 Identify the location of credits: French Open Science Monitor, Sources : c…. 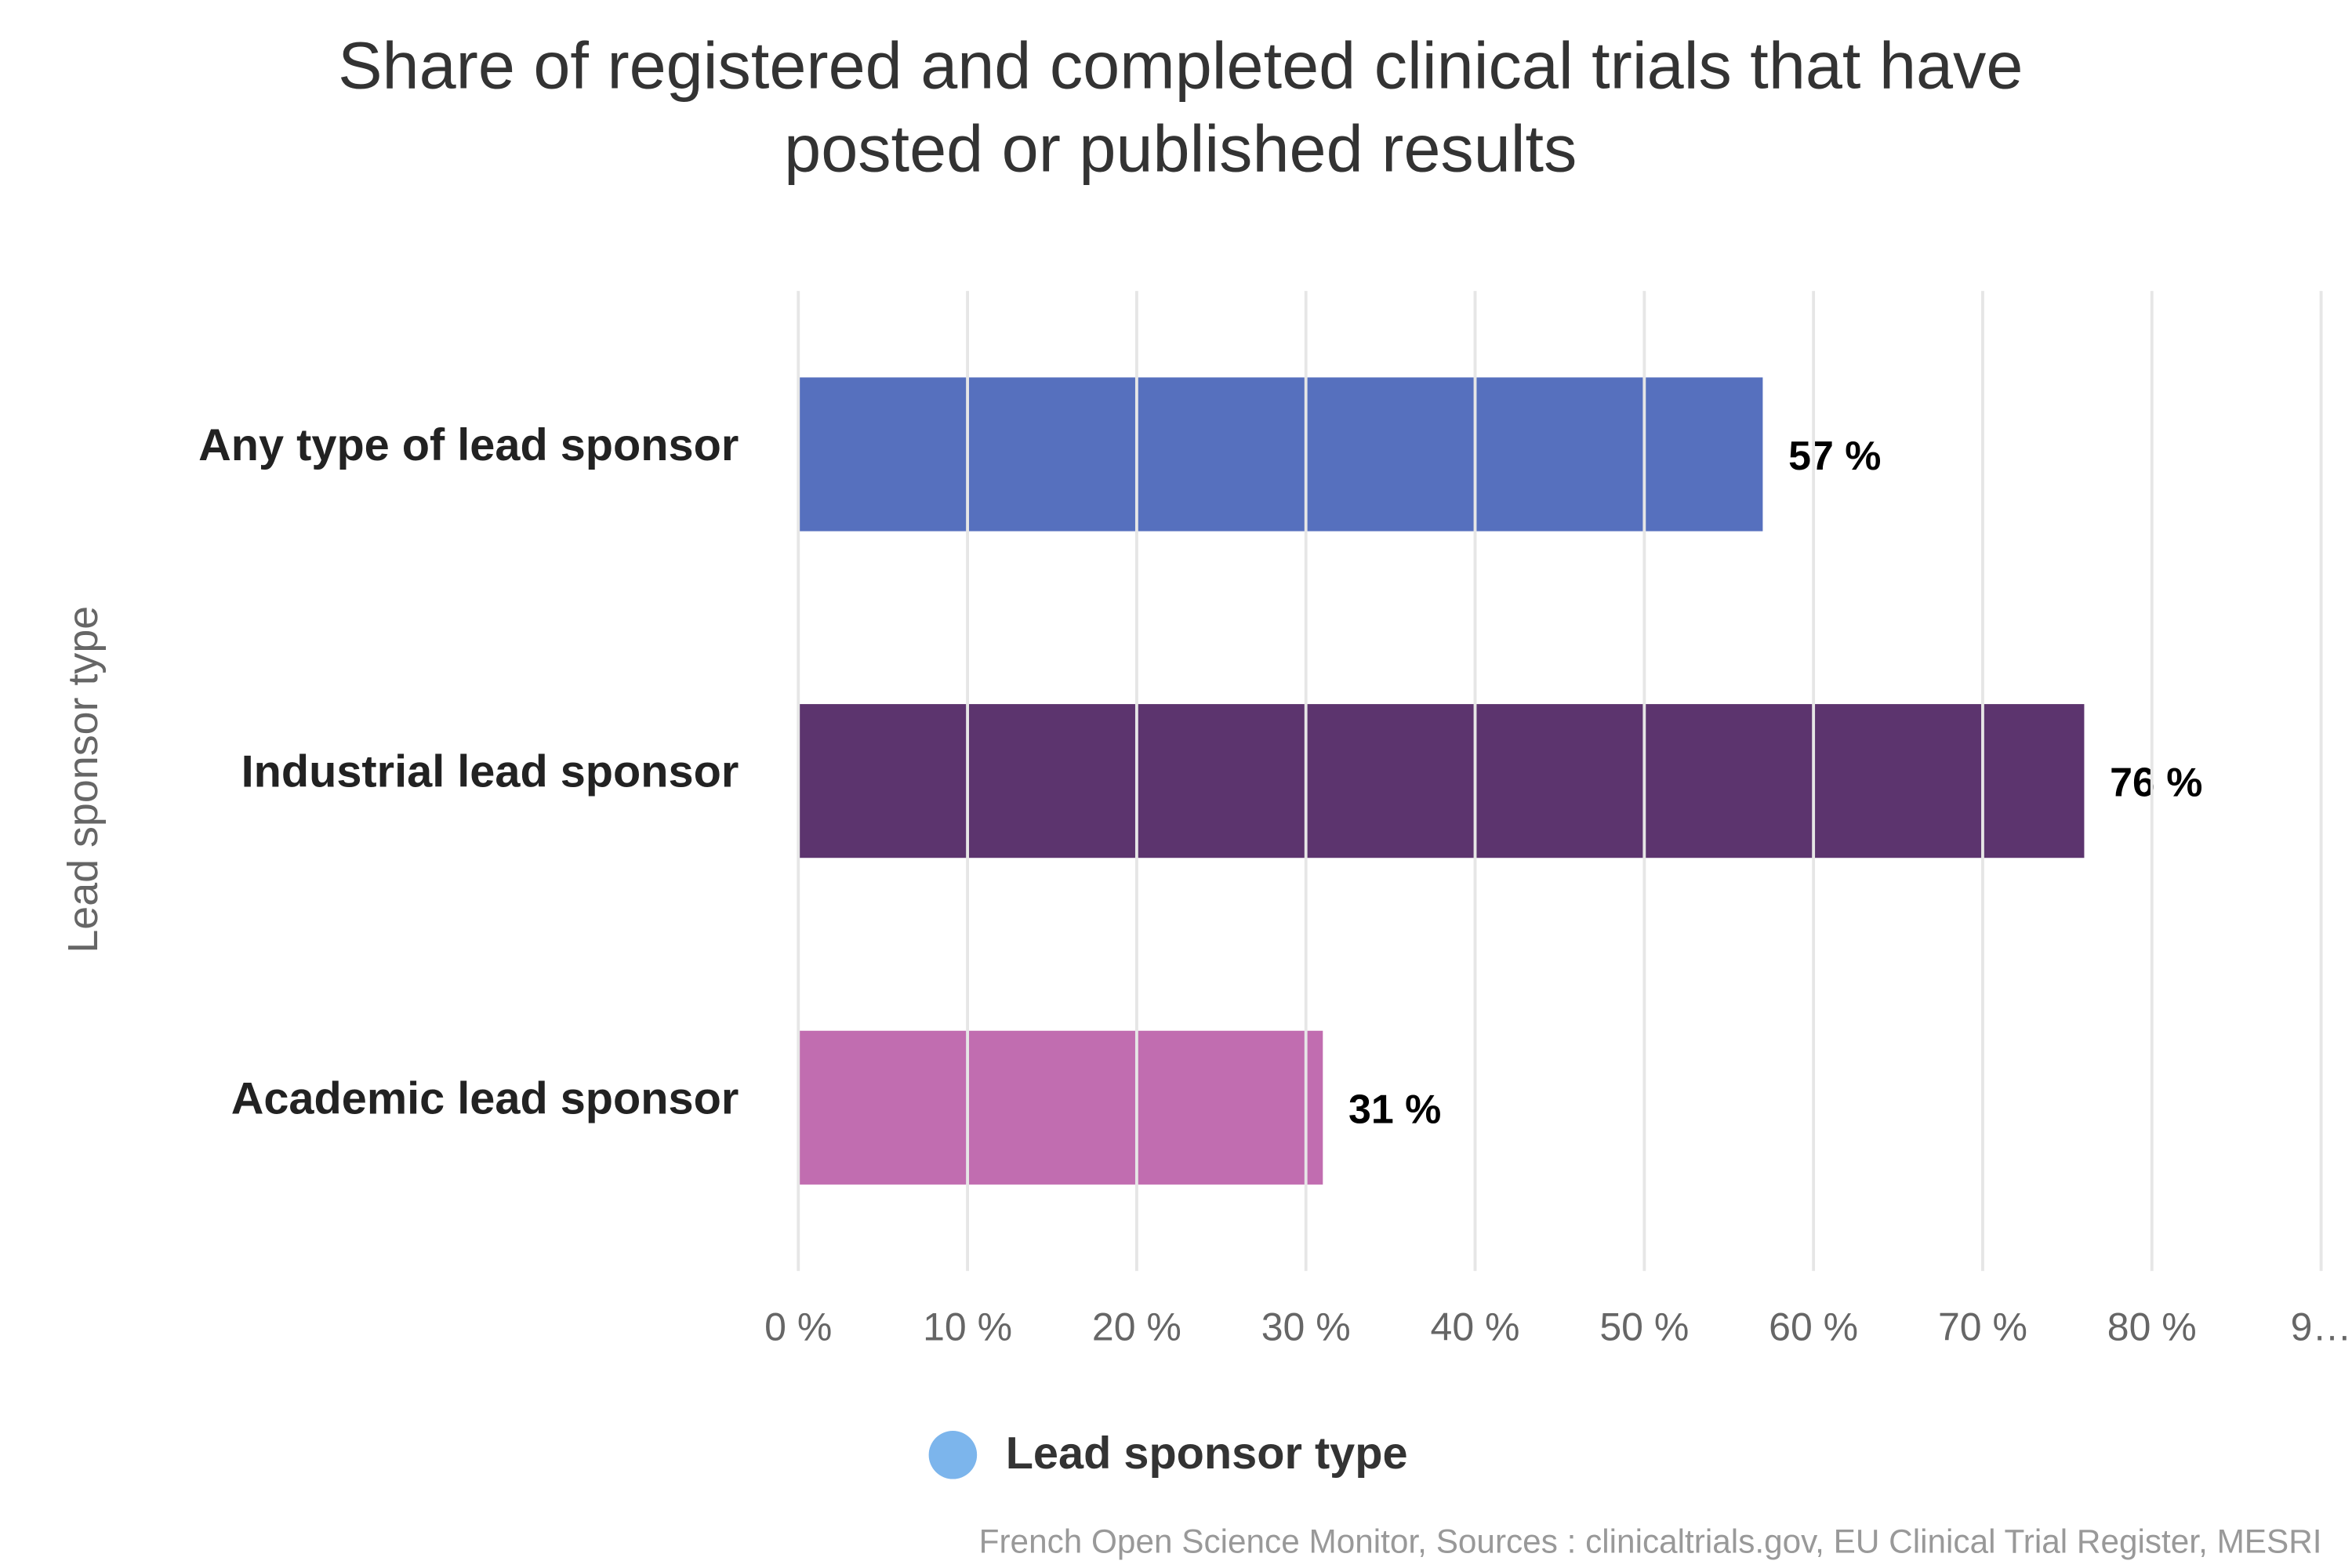
(1650, 1541).